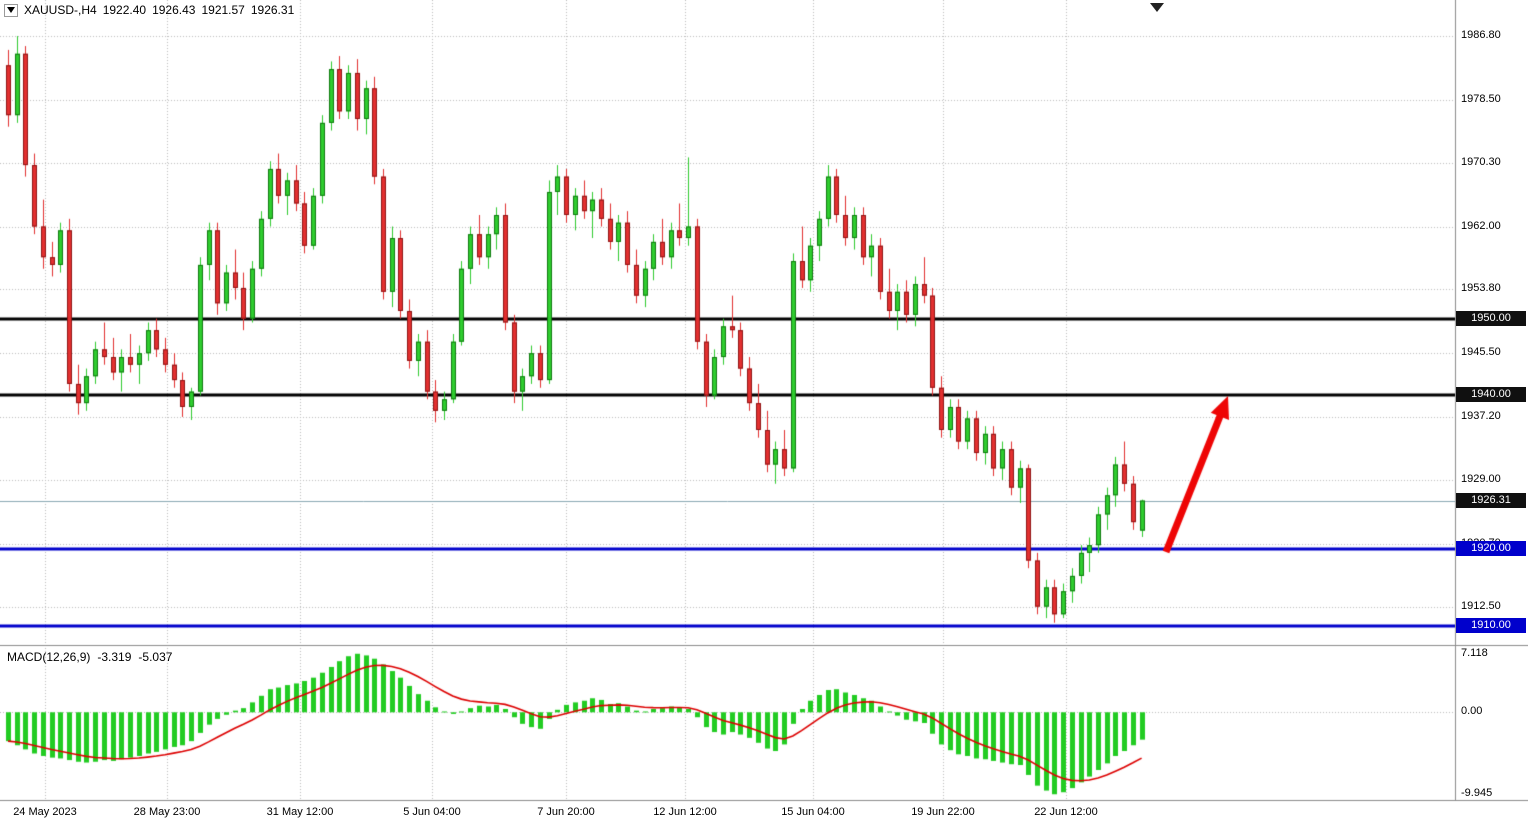 The image size is (1528, 825). I want to click on price-tick-label: 1970.30, so click(1481, 162).